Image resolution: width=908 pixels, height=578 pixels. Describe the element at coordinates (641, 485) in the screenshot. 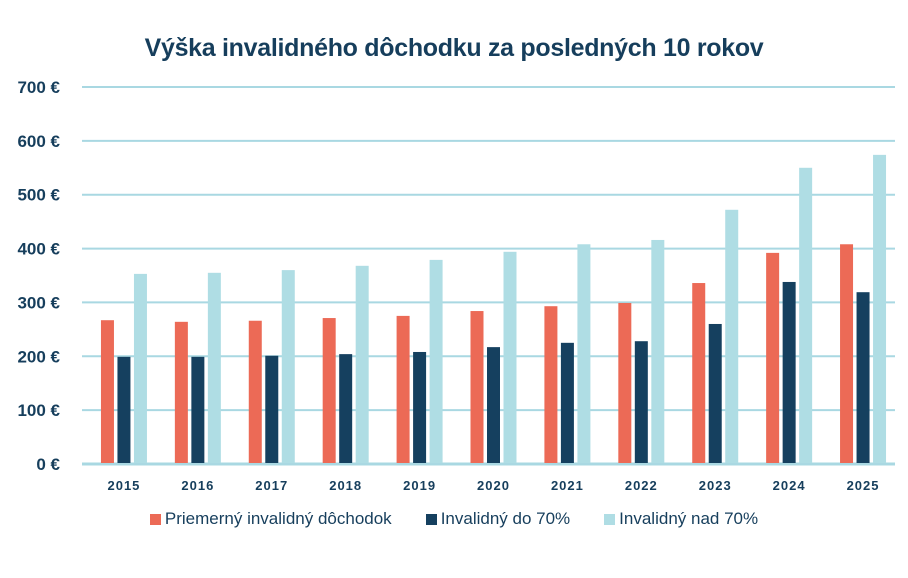

I see `x-tick-label: 2022` at that location.